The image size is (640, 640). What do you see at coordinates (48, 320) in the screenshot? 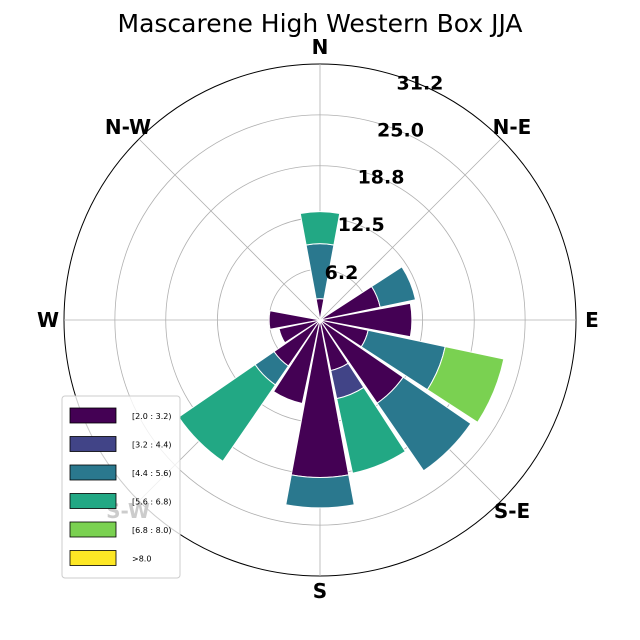
I see `direction-label: W` at bounding box center [48, 320].